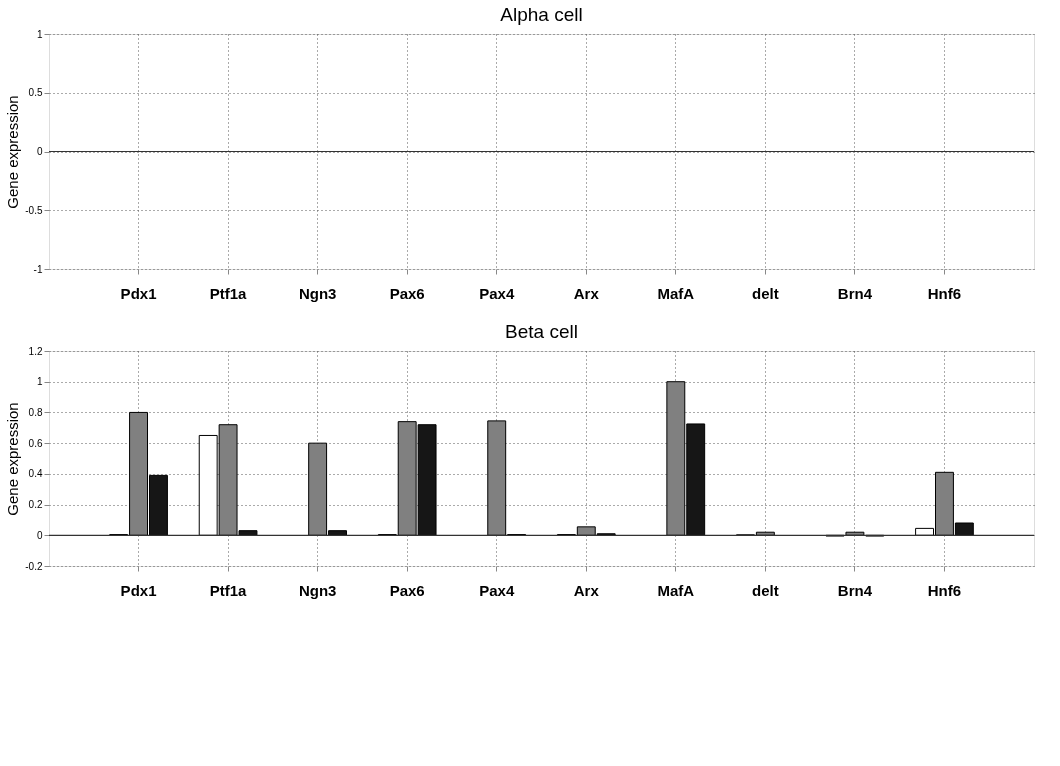 The width and height of the screenshot is (1060, 766). Describe the element at coordinates (35, 351) in the screenshot. I see `y-tick-label: 1.2` at that location.